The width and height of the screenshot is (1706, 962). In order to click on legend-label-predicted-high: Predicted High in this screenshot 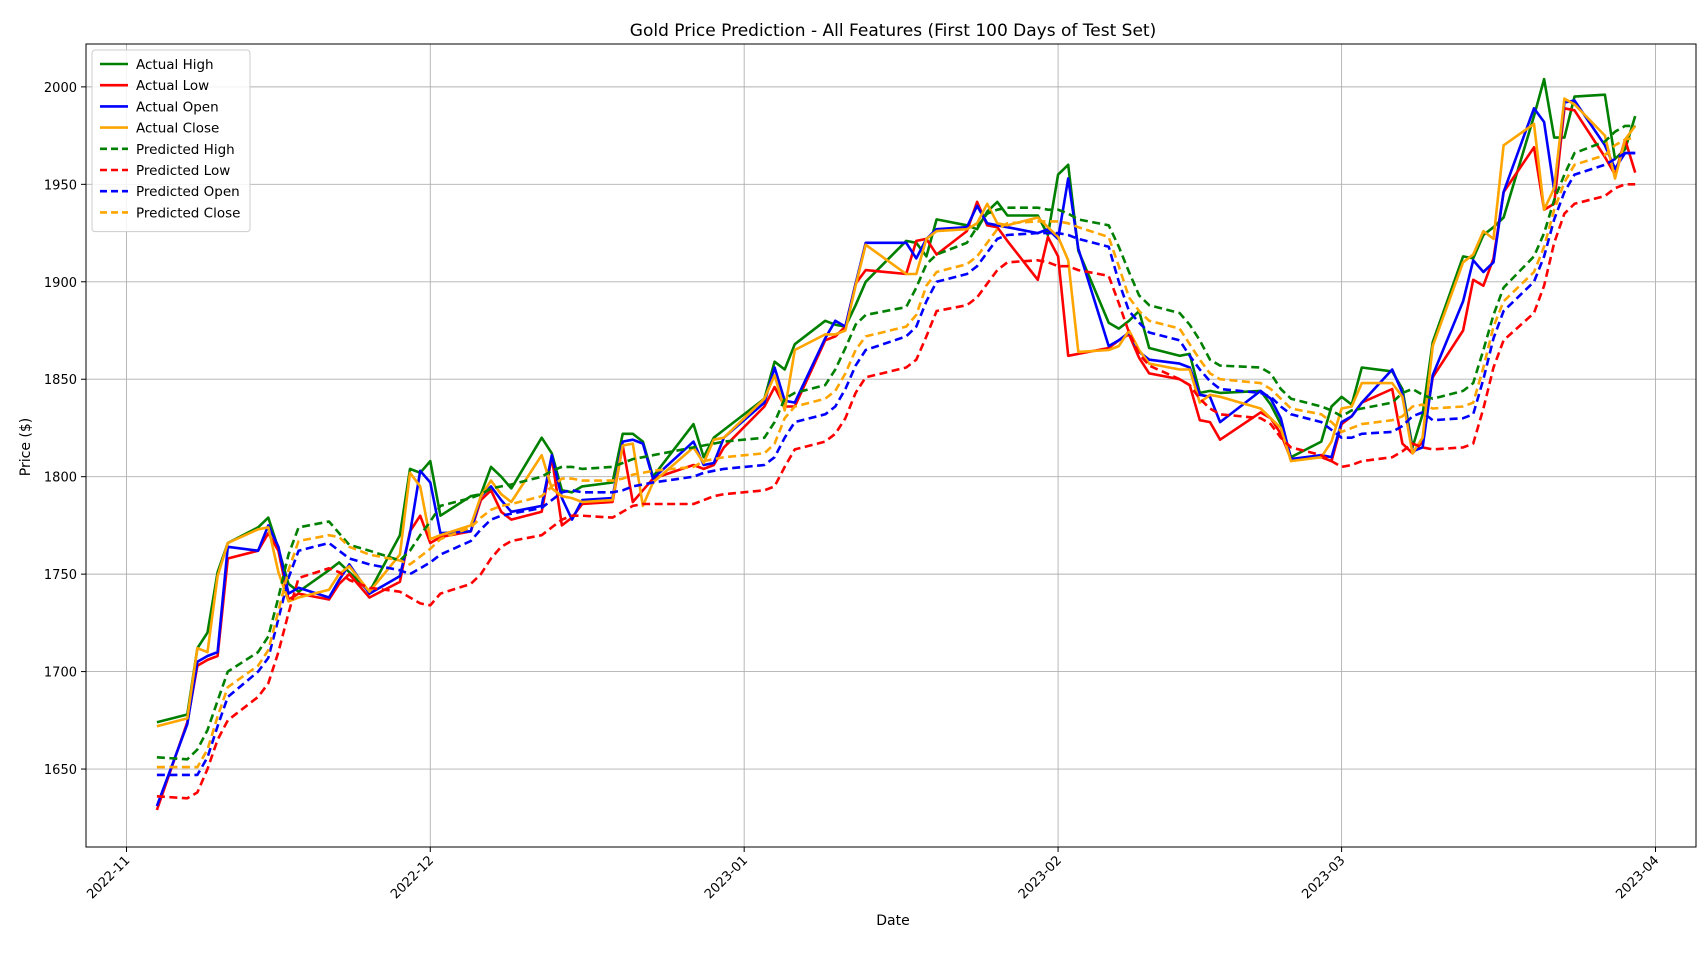, I will do `click(185, 150)`.